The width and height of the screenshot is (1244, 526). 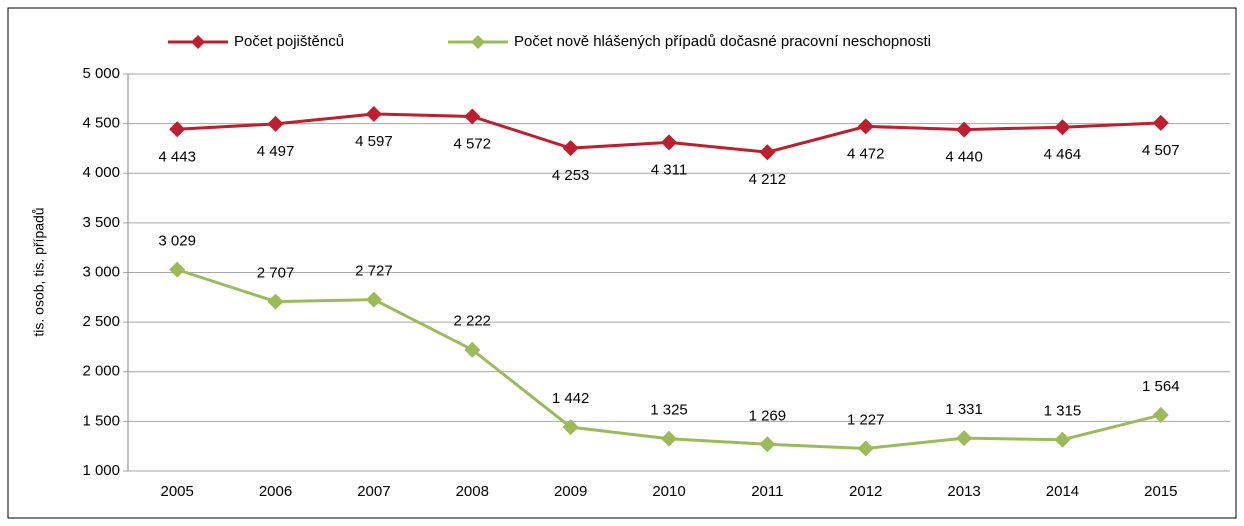 What do you see at coordinates (101, 321) in the screenshot?
I see `y-tick-label: 2 500` at bounding box center [101, 321].